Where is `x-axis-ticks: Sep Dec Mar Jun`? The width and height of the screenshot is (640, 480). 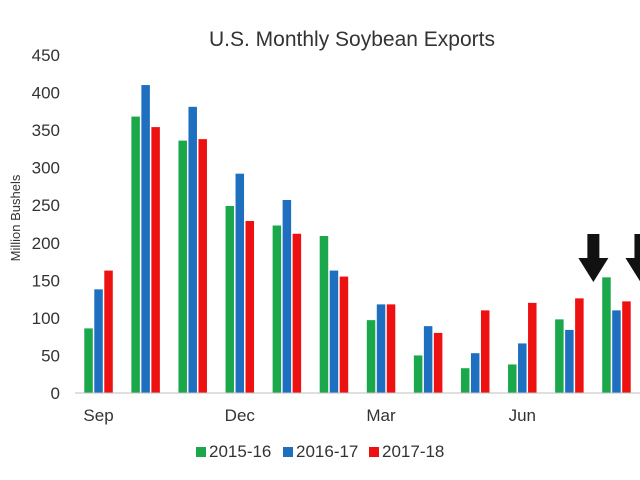 x-axis-ticks: Sep Dec Mar Jun is located at coordinates (309, 415).